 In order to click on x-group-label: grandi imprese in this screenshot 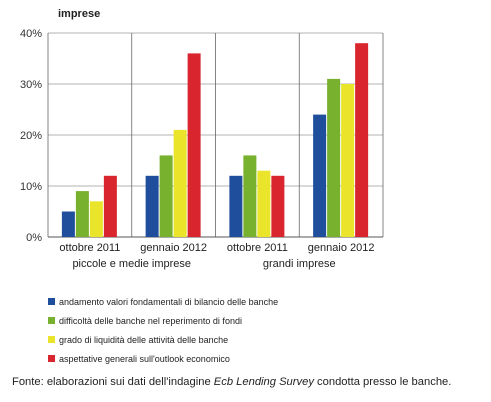, I will do `click(299, 264)`.